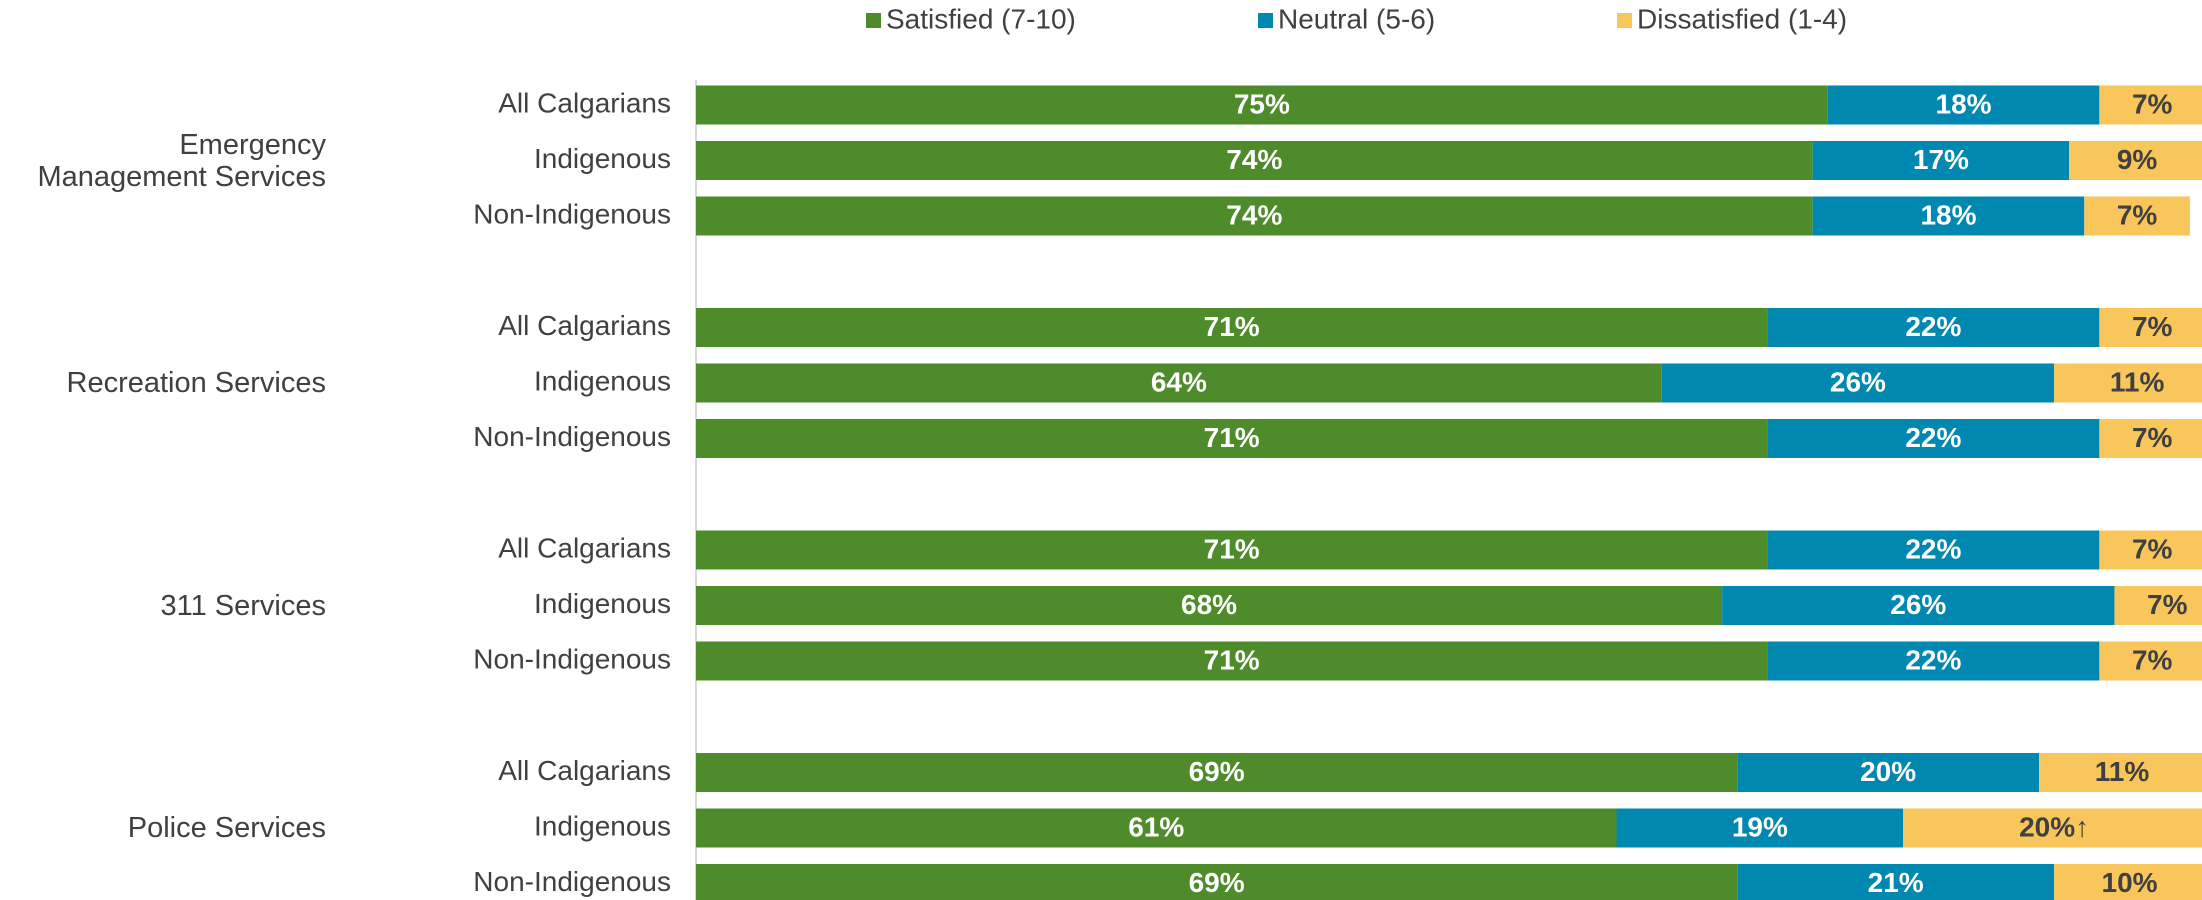 The image size is (2202, 900). I want to click on data-label: 61%, so click(1156, 826).